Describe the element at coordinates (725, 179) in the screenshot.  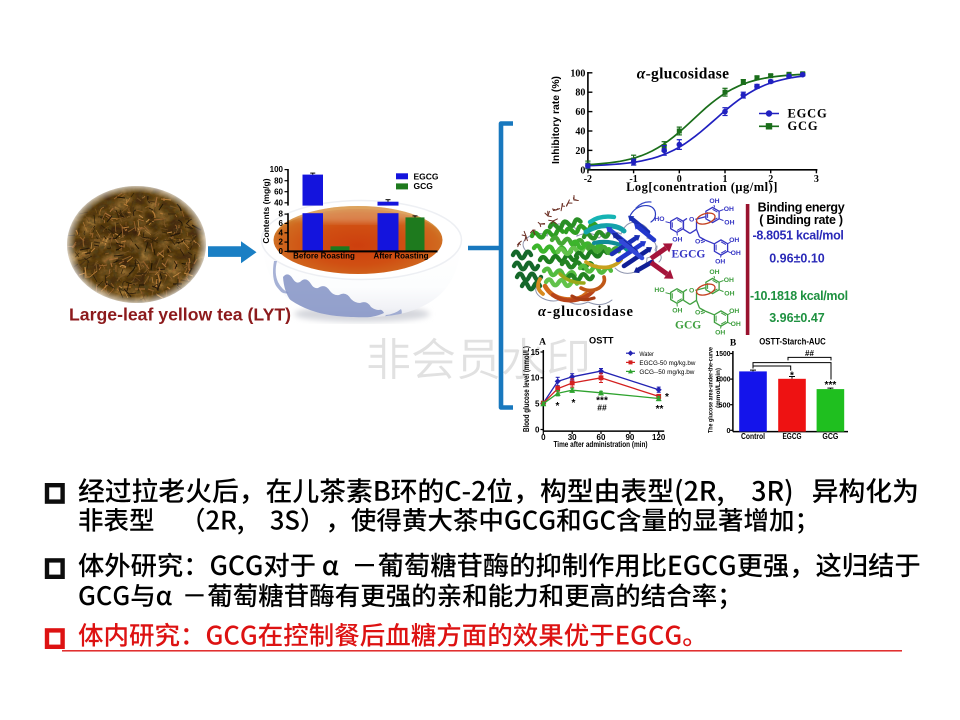
I see `svg-text: 1` at that location.